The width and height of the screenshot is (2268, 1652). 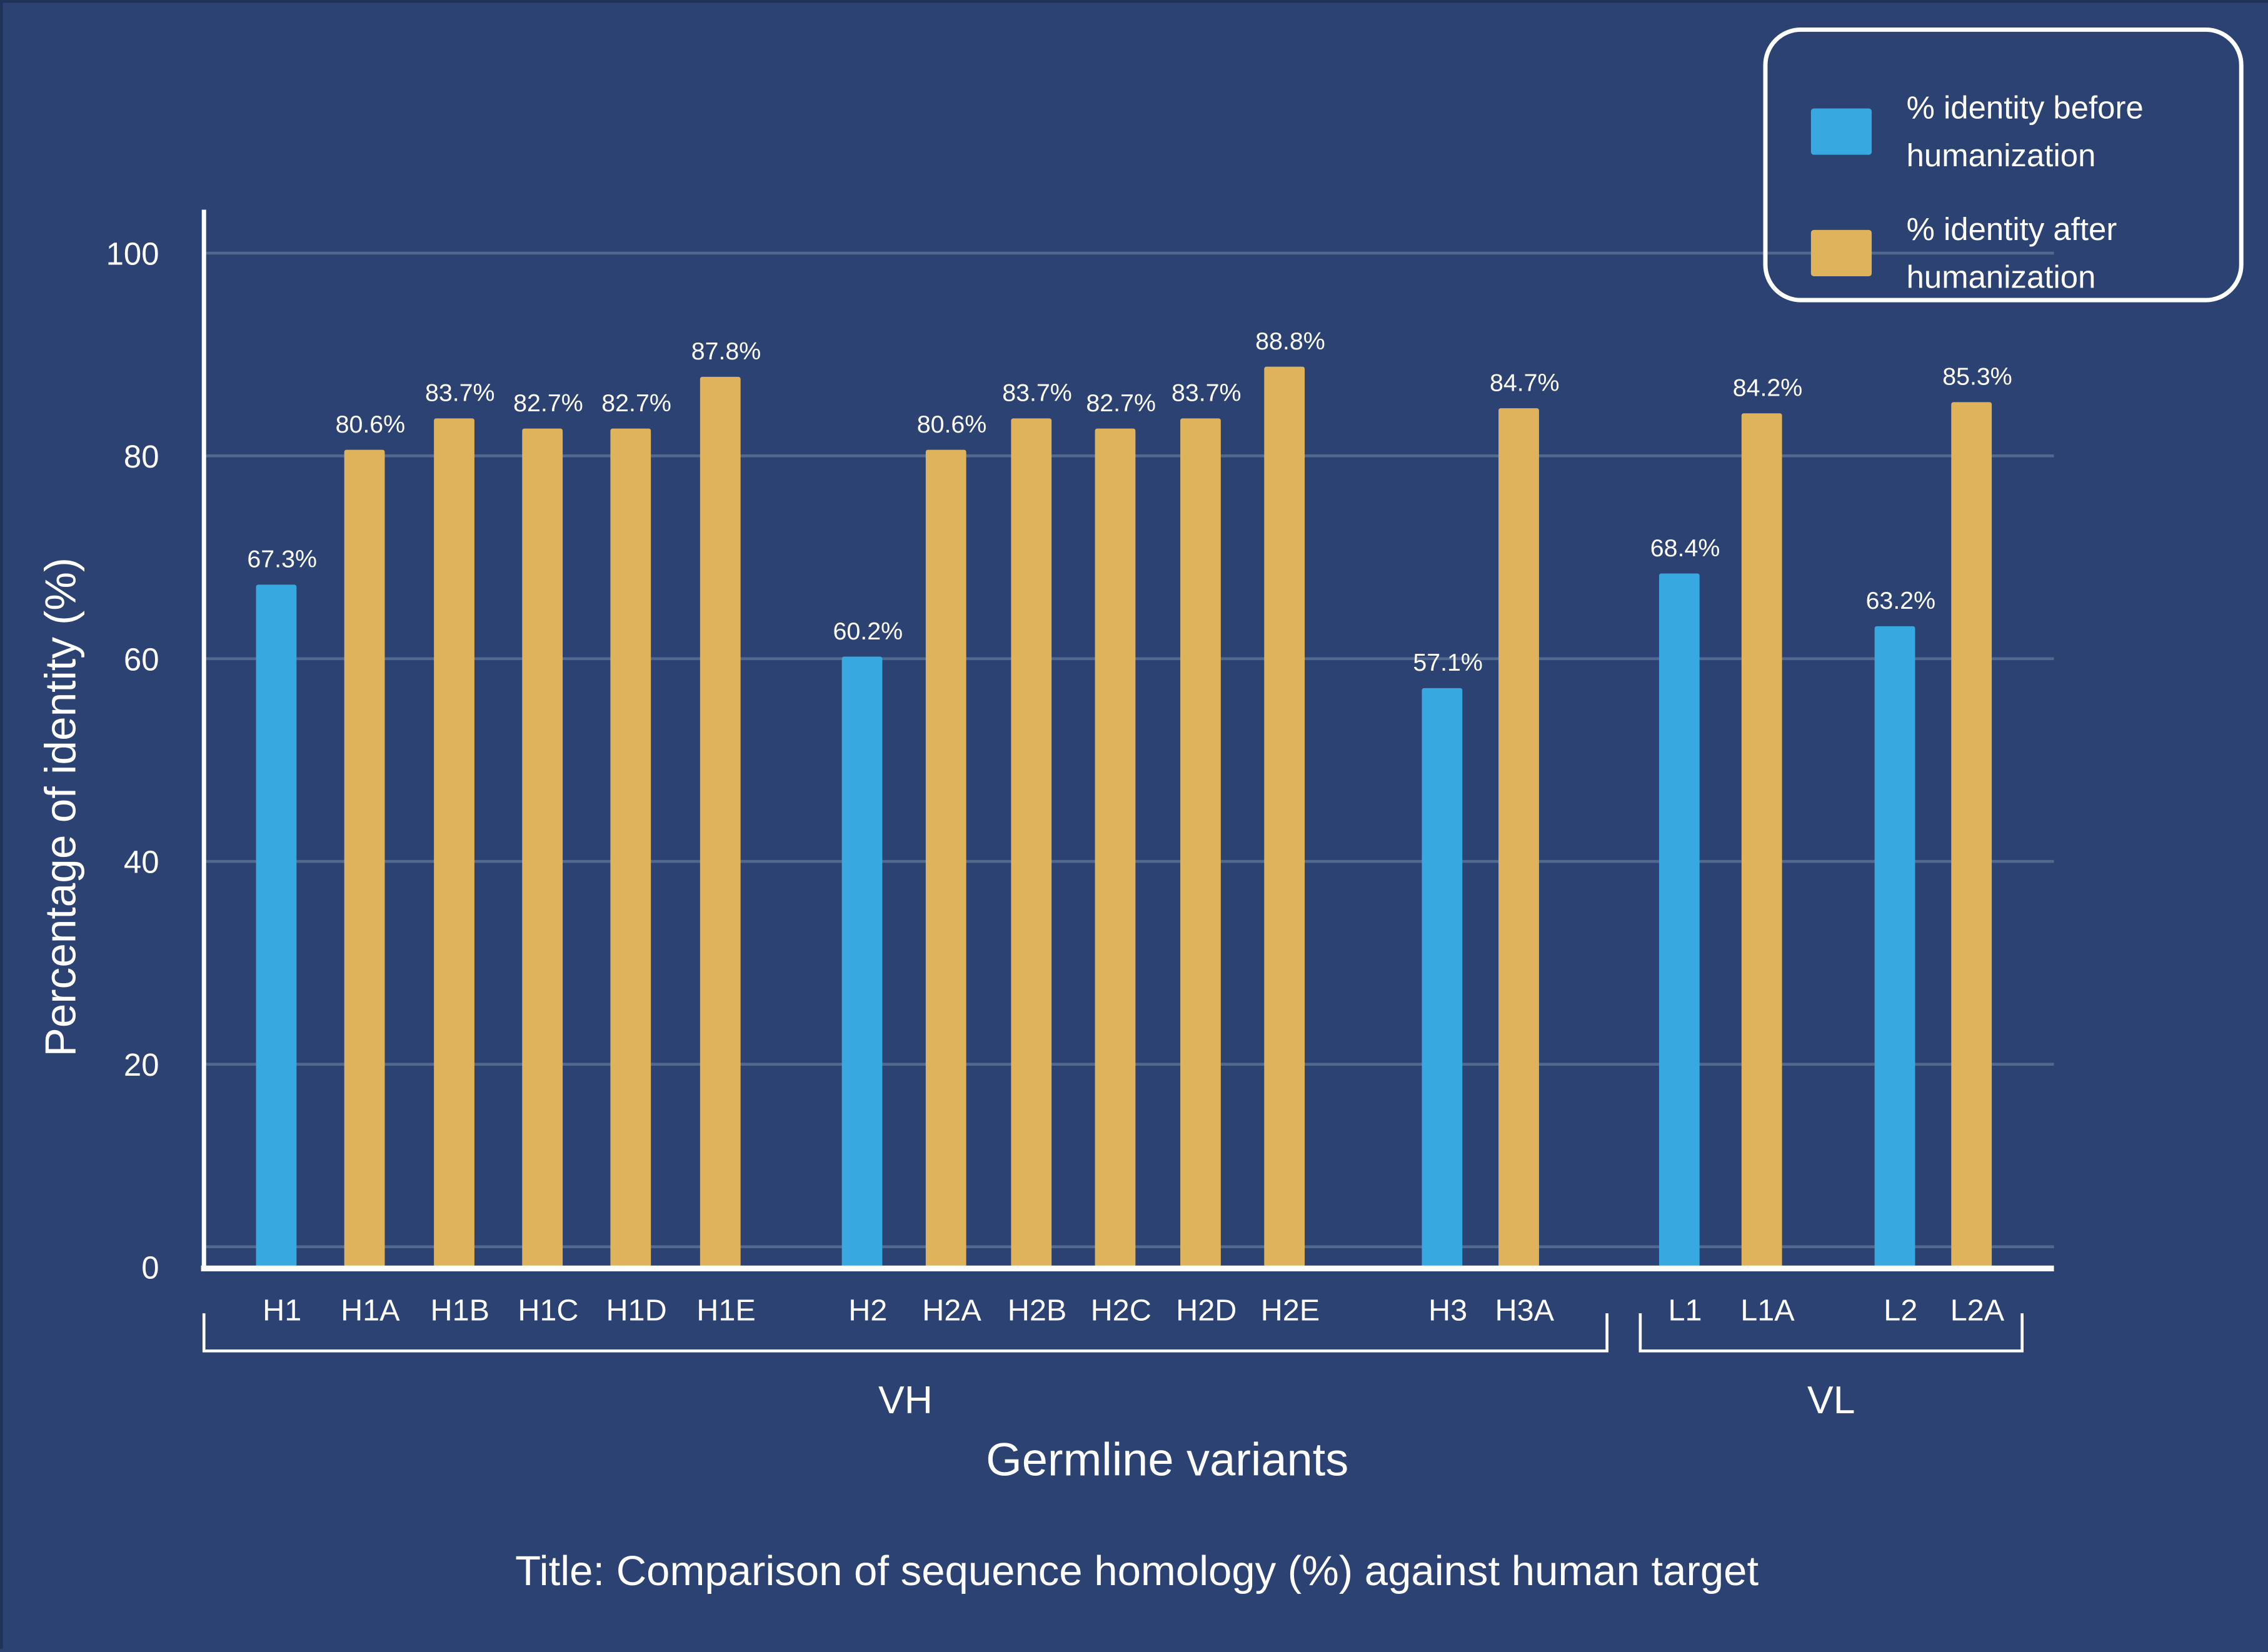 What do you see at coordinates (951, 1311) in the screenshot?
I see `x-tick-label: H2A` at bounding box center [951, 1311].